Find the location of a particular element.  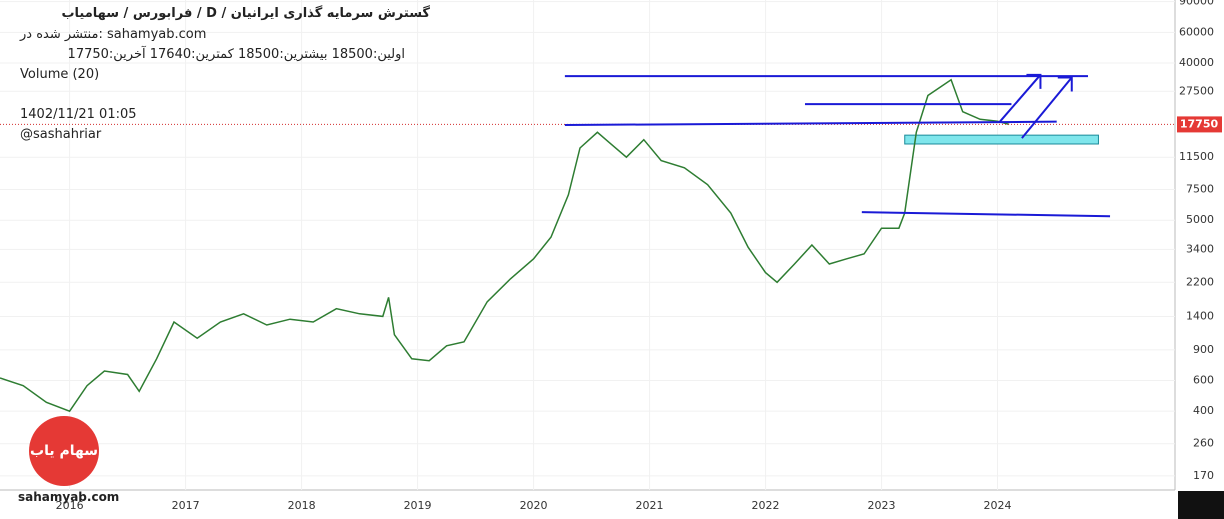

x-tick-label: 2022 is located at coordinates (766, 505).